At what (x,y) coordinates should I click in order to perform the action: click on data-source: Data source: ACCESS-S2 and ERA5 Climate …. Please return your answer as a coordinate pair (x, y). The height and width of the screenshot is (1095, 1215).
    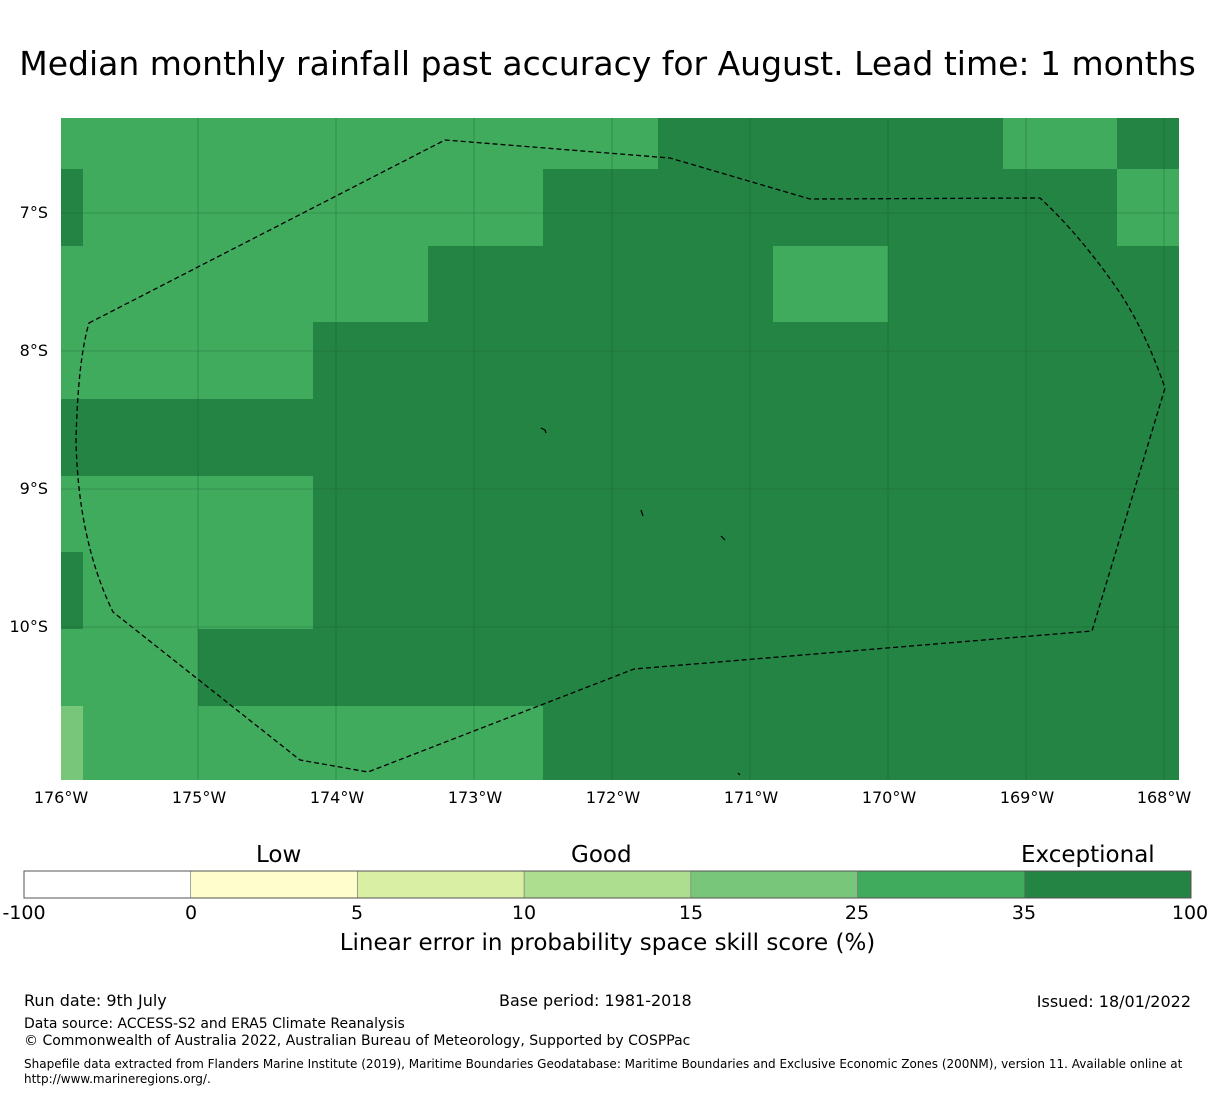
    Looking at the image, I should click on (214, 1024).